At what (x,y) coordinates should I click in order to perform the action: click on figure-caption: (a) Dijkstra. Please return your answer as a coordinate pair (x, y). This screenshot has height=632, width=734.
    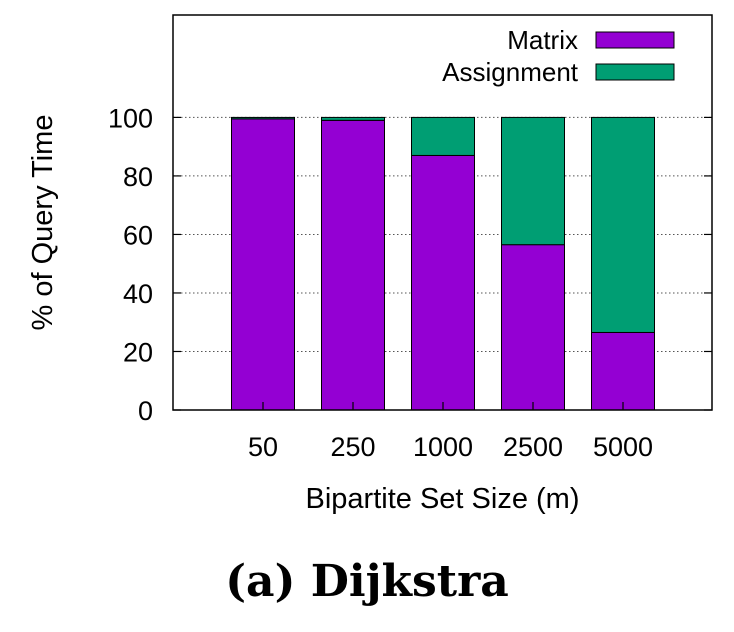
    Looking at the image, I should click on (367, 581).